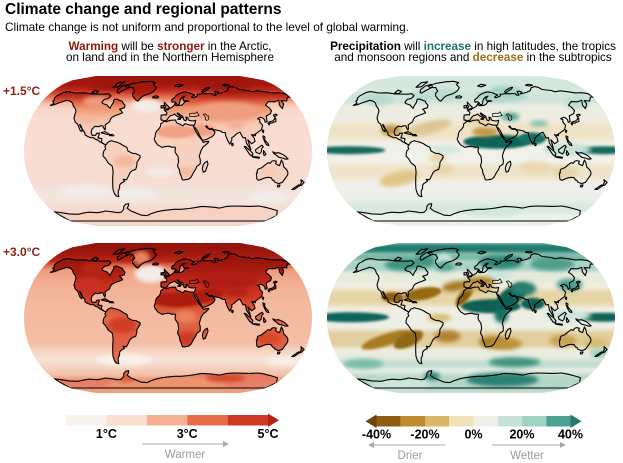  Describe the element at coordinates (410, 456) in the screenshot. I see `svg-text: Drier` at that location.